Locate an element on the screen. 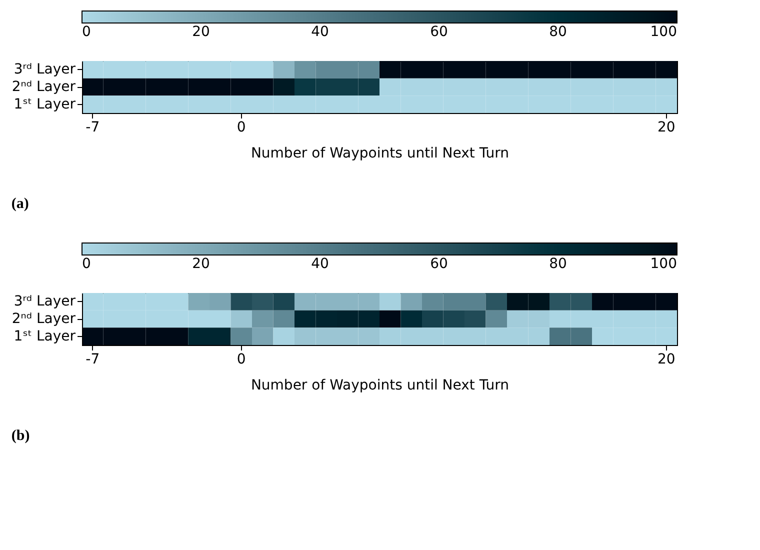 The image size is (760, 550). text: (a) is located at coordinates (20, 204).